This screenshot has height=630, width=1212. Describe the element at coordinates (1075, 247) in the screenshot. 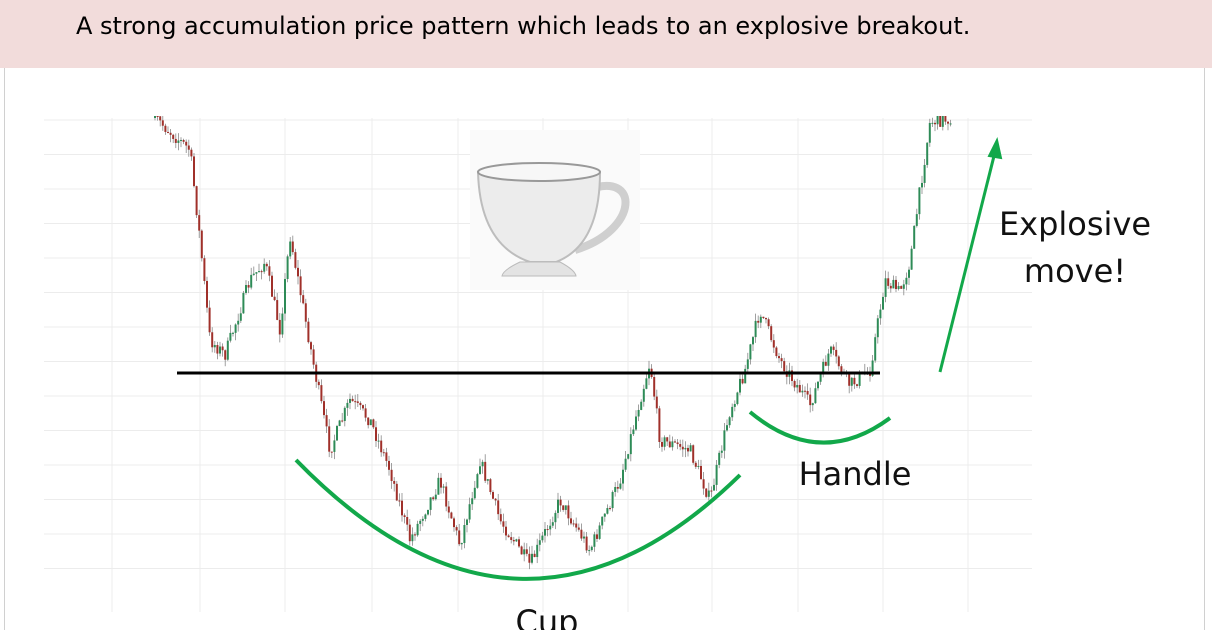

I see `breakout-label: Explosive move!` at that location.